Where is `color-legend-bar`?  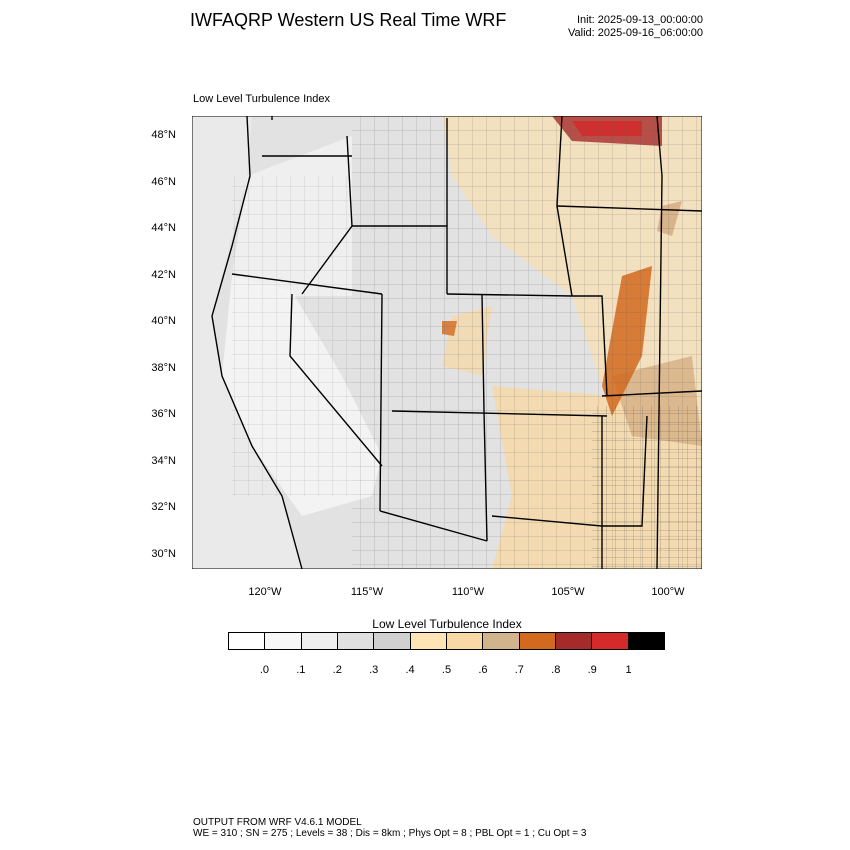 color-legend-bar is located at coordinates (446, 641).